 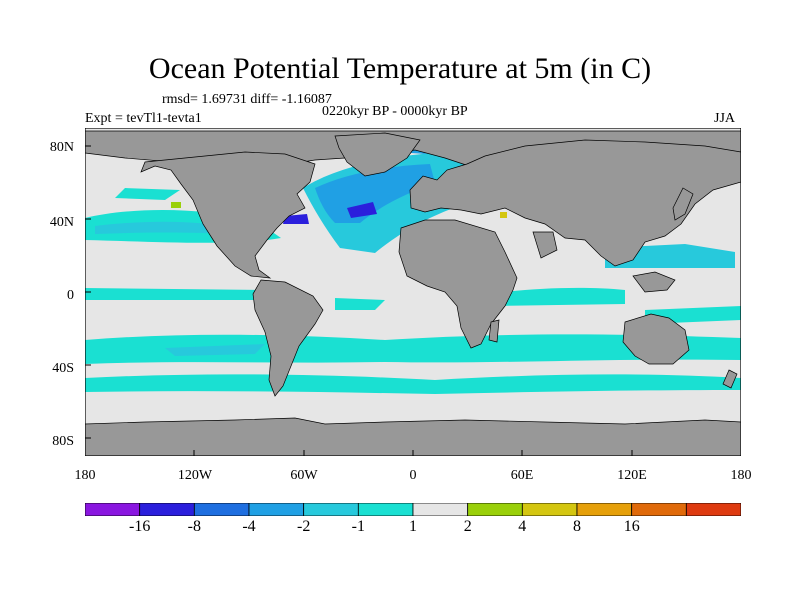 I want to click on lon-label-120e: 120E, so click(x=632, y=475).